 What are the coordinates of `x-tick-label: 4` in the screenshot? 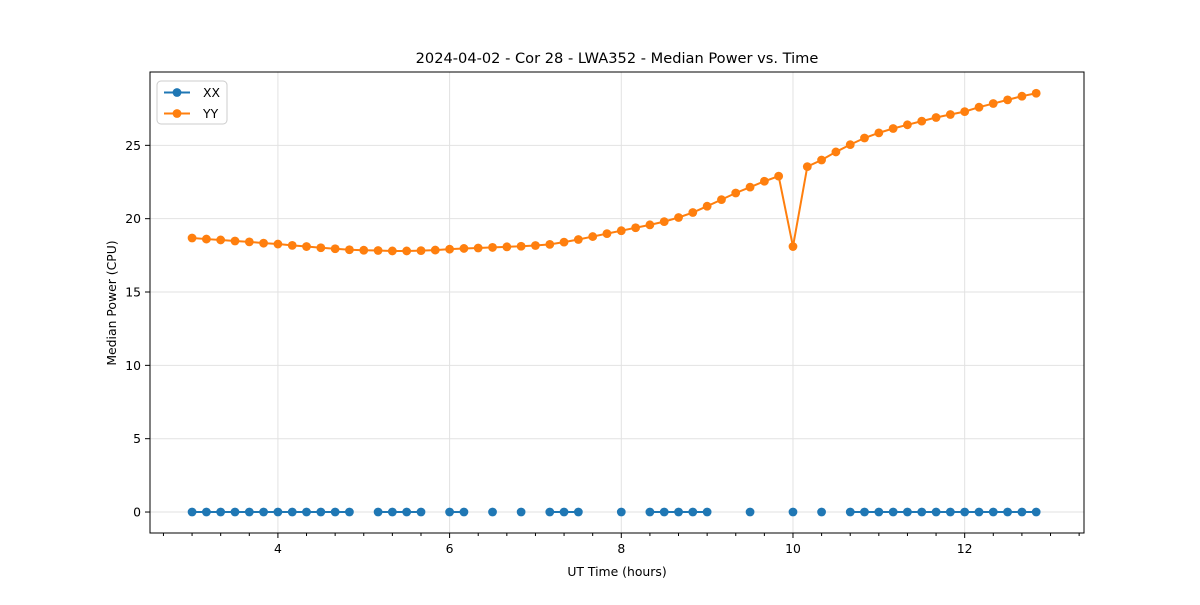 It's located at (278, 548).